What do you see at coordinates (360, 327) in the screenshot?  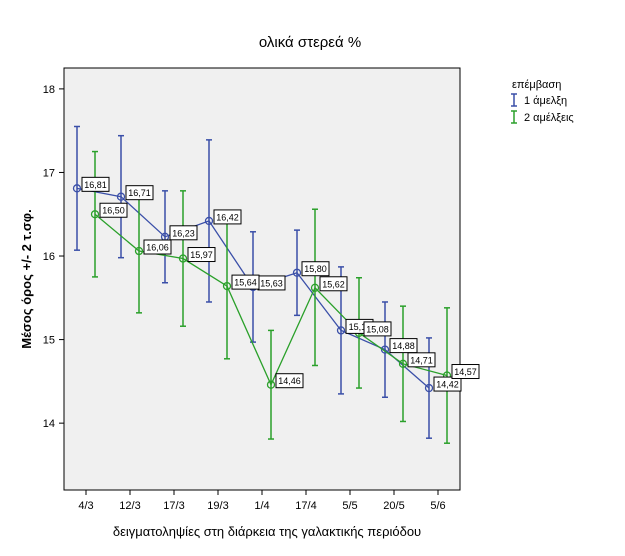 I see `data-label: 15,11` at bounding box center [360, 327].